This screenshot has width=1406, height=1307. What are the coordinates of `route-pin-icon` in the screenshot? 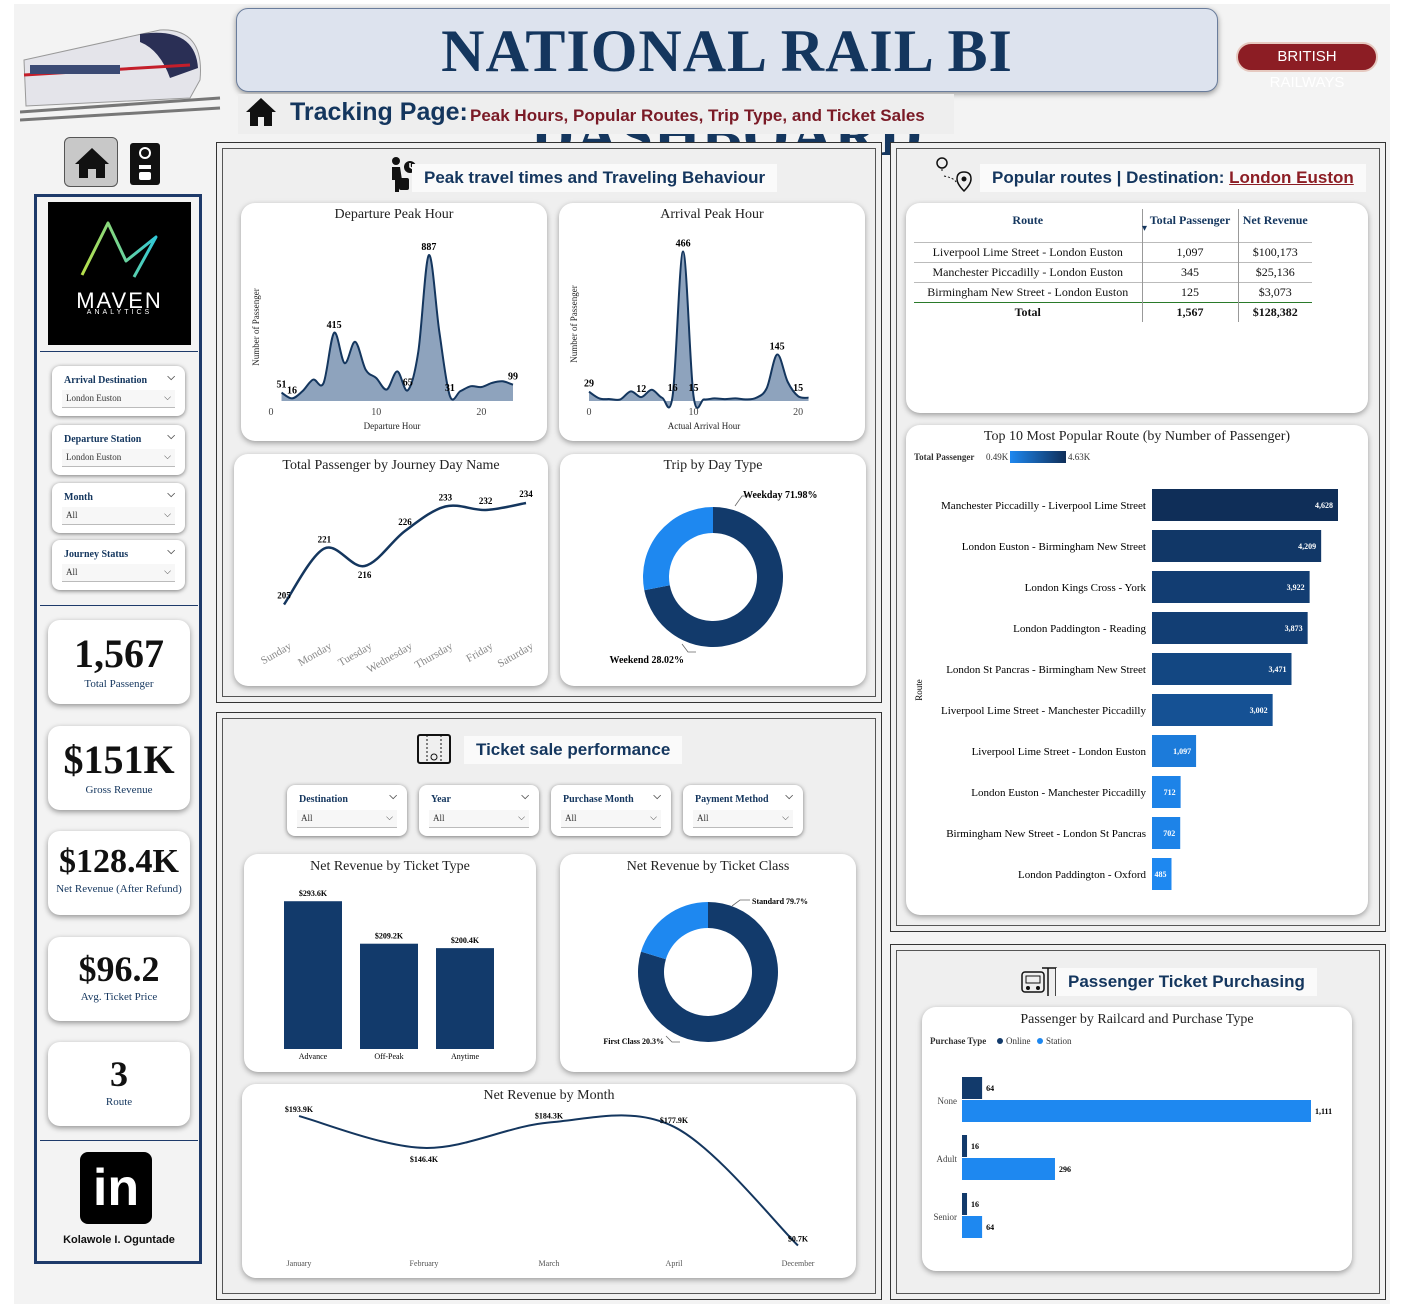 It's located at (954, 175).